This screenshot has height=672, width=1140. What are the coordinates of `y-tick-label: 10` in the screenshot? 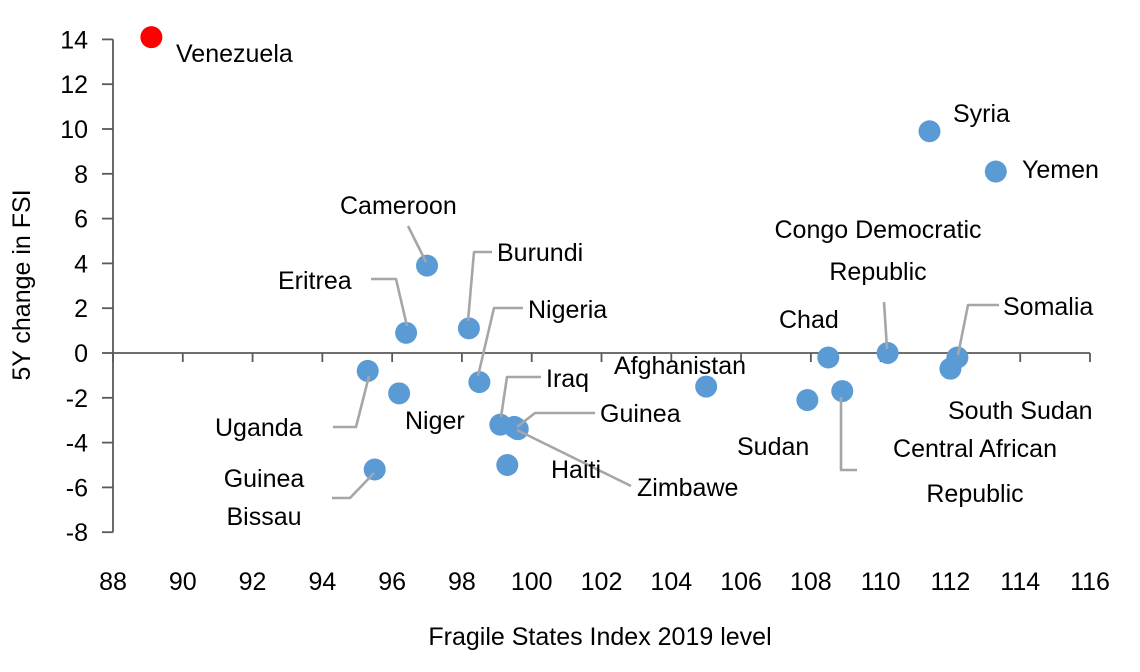 It's located at (74, 130).